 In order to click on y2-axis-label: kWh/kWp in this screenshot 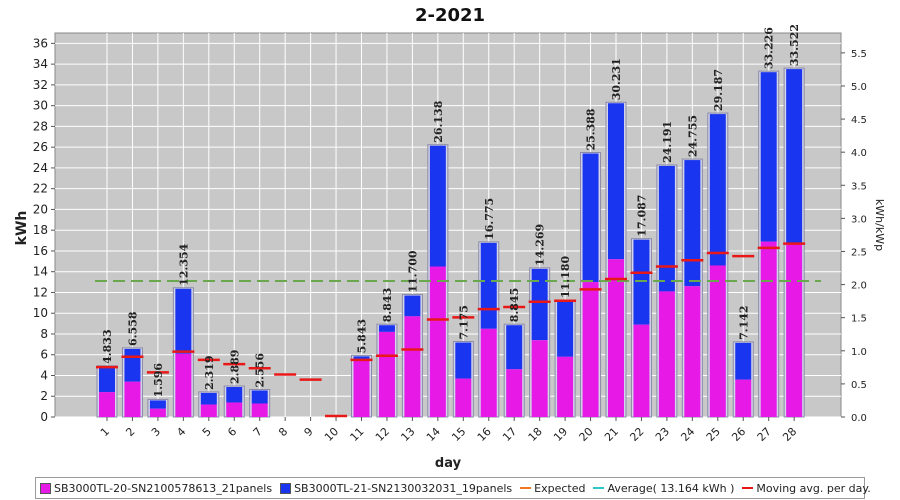, I will do `click(879, 225)`.